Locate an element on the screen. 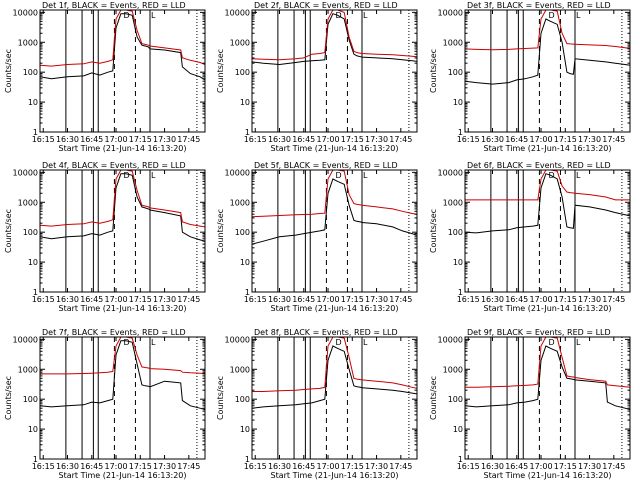 The height and width of the screenshot is (480, 640). panel-title: Det 2f, BLACK = Events, RED = LLD is located at coordinates (326, 5).